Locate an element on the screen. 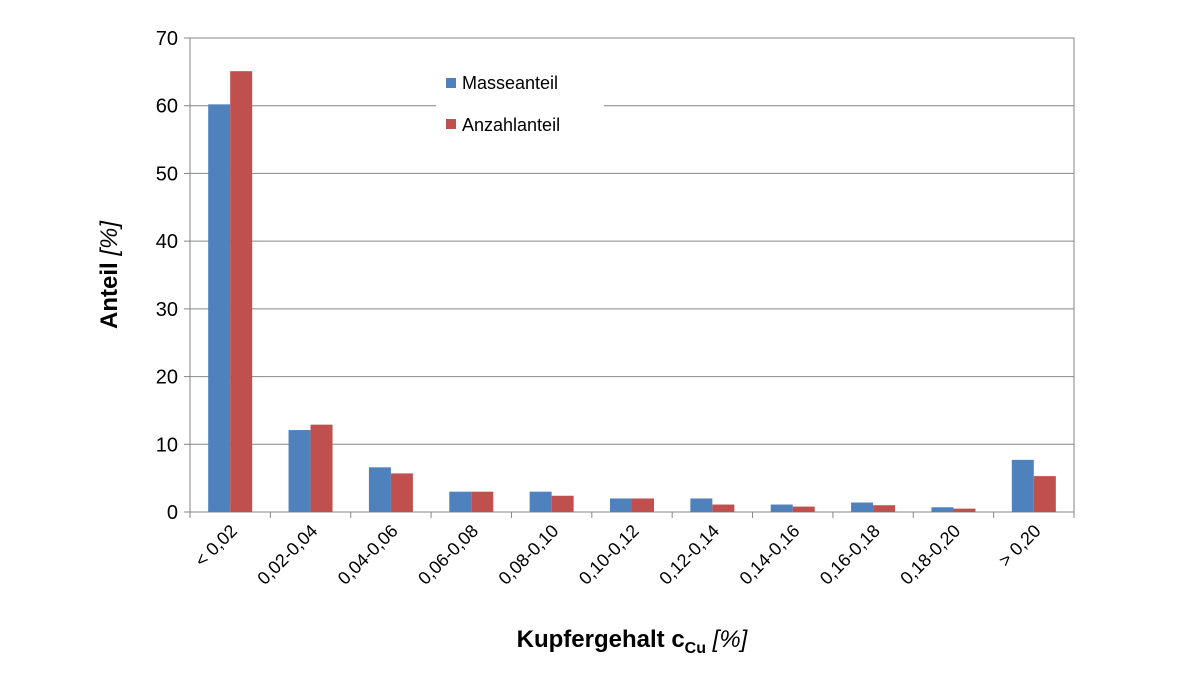 This screenshot has width=1200, height=699. x-tick-label: 0,04-0,06 is located at coordinates (368, 555).